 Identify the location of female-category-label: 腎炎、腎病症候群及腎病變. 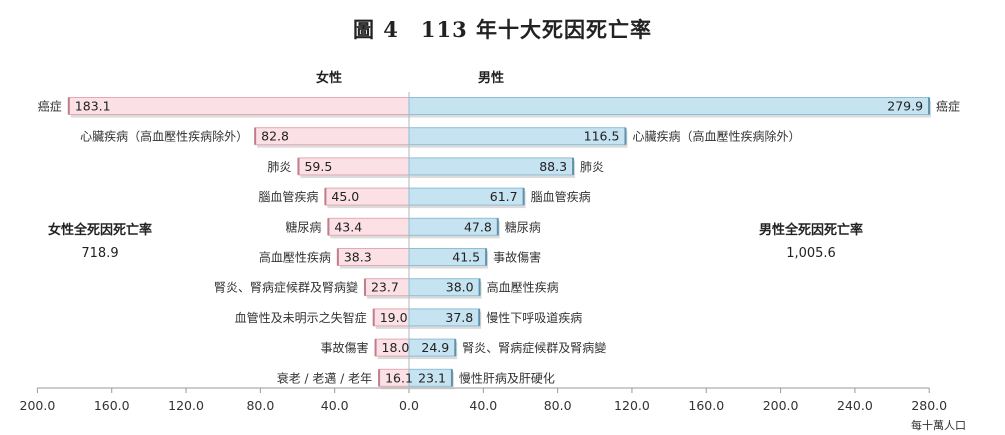
(286, 287).